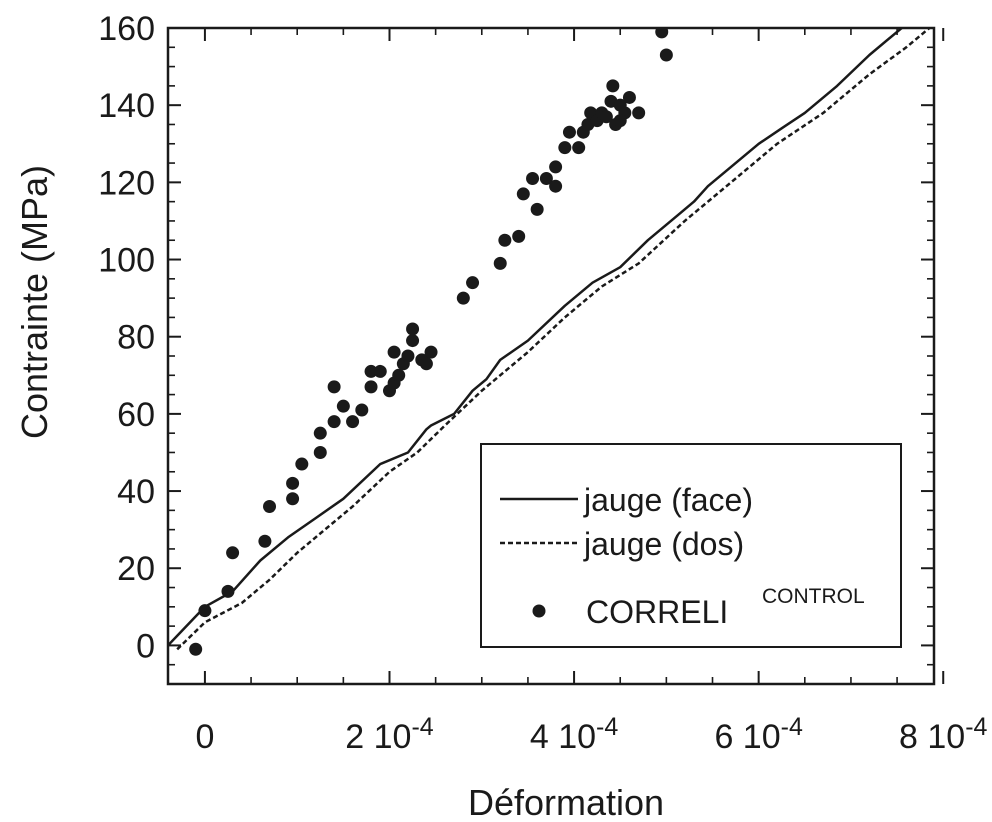 The height and width of the screenshot is (822, 992). What do you see at coordinates (136, 492) in the screenshot?
I see `y-tick-label: 40` at bounding box center [136, 492].